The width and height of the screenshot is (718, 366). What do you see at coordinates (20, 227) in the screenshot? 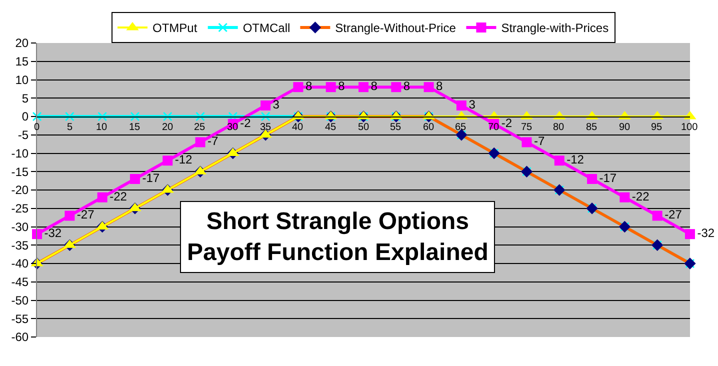
I see `y-tick-label: -30` at bounding box center [20, 227].